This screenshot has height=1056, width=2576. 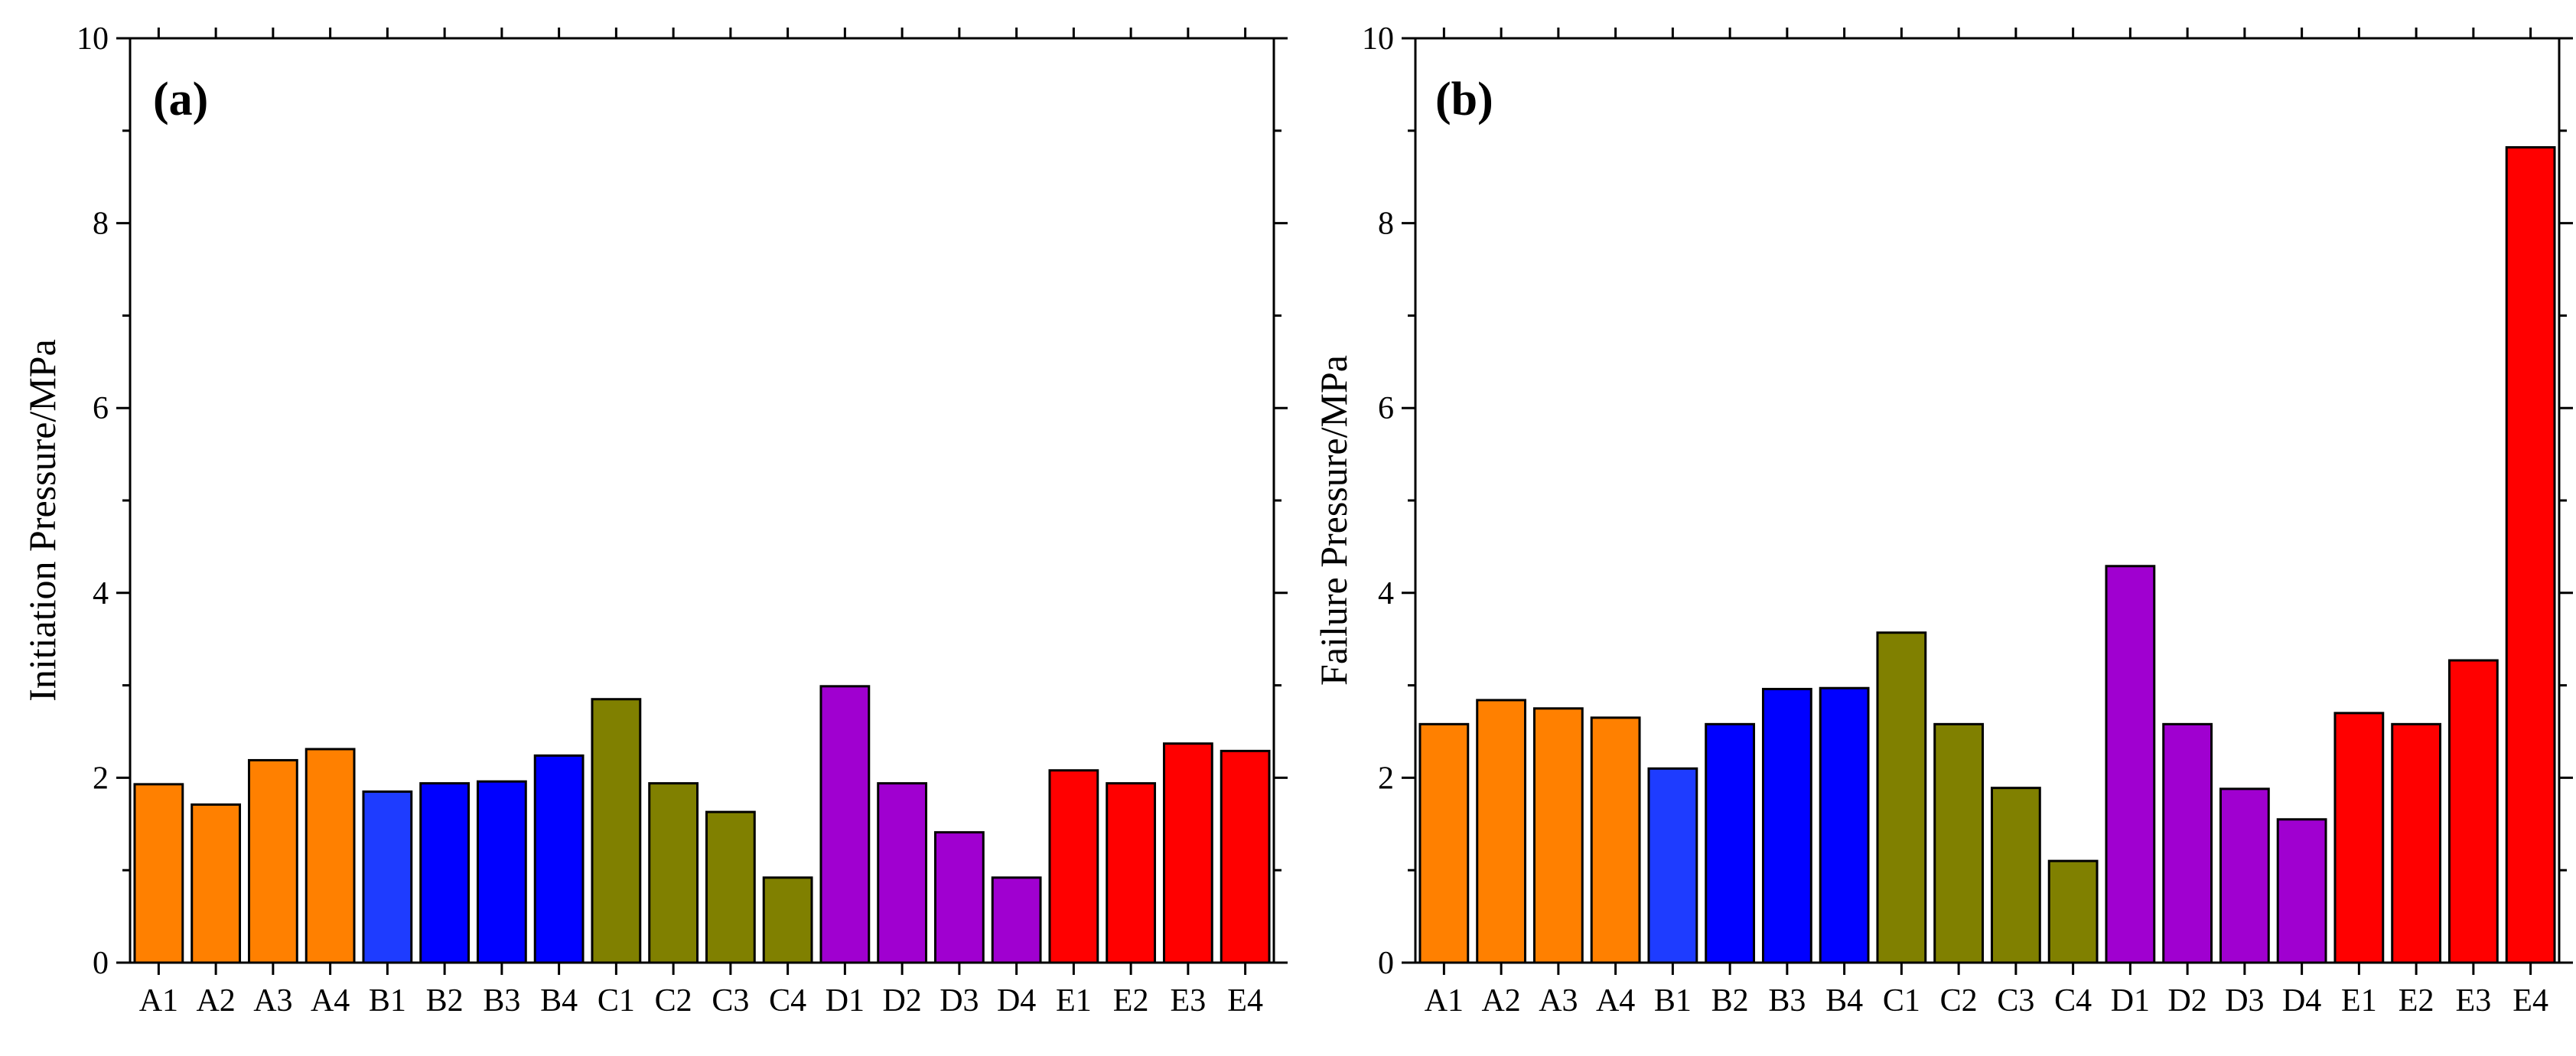 I want to click on x-tick-label-b-d2: D2, so click(x=2186, y=1001).